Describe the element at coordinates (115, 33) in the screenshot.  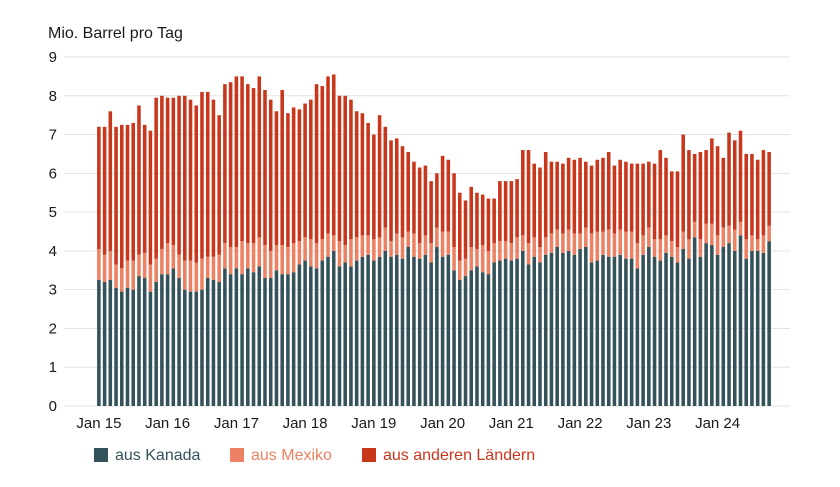
I see `y-axis-label: Mio. Barrel pro Tag` at that location.